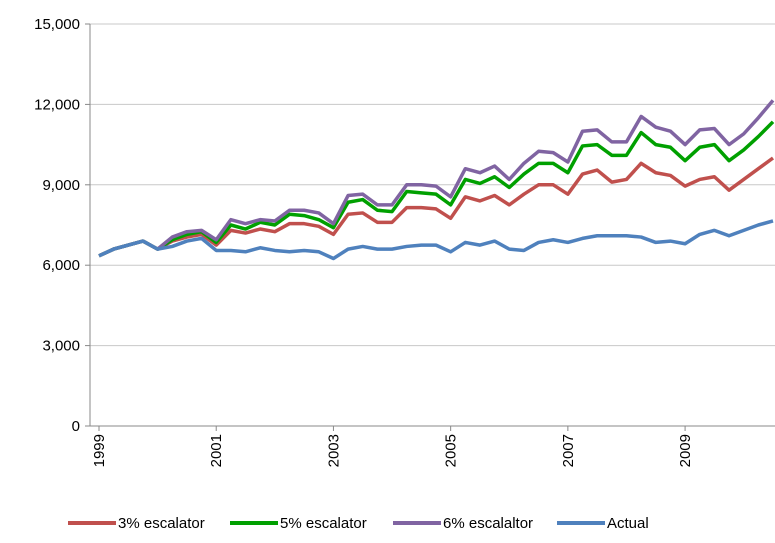 The width and height of the screenshot is (775, 543). Describe the element at coordinates (323, 523) in the screenshot. I see `legend-label: 5% escalator` at that location.